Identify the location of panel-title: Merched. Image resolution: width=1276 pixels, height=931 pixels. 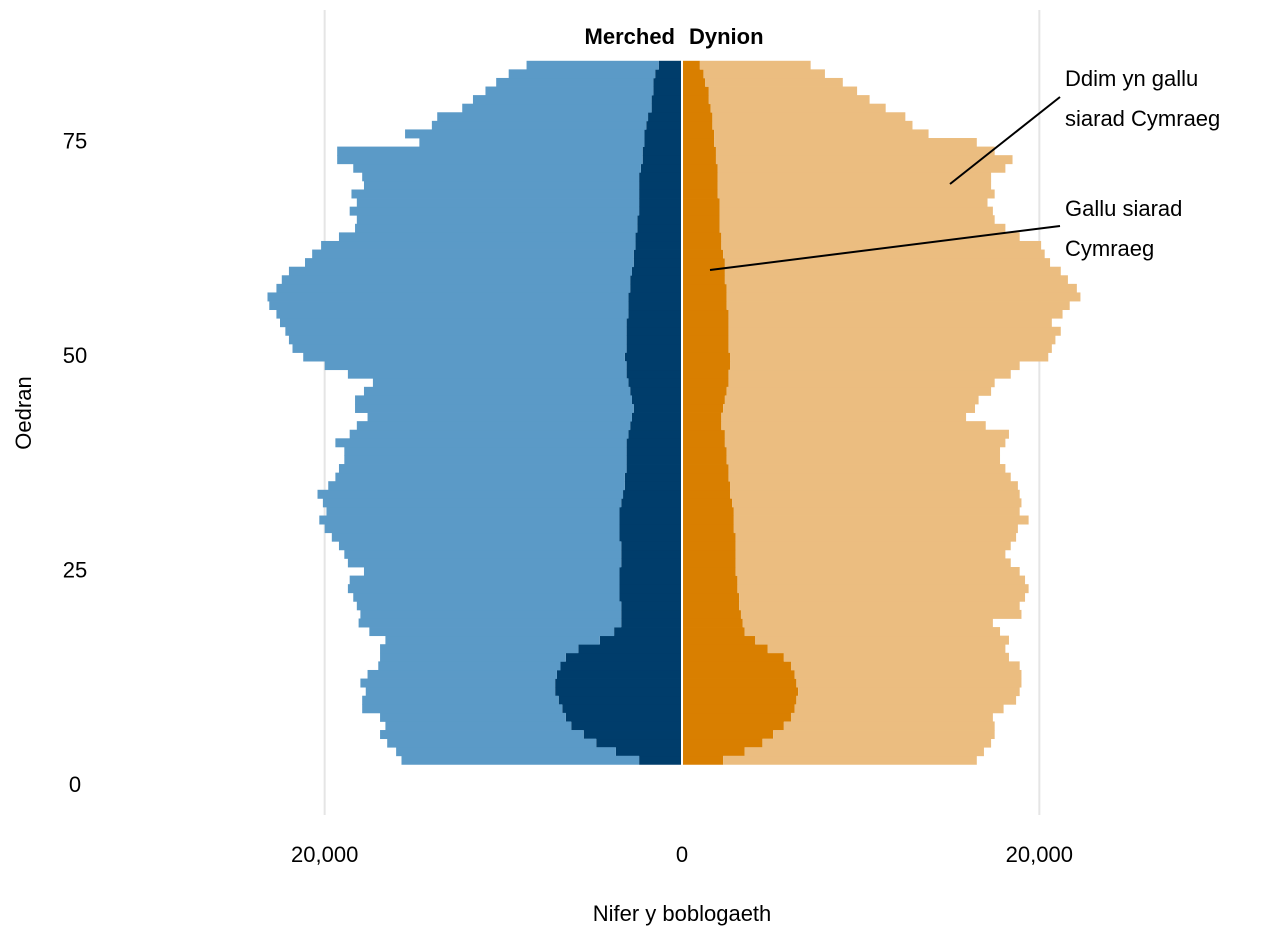
(630, 36).